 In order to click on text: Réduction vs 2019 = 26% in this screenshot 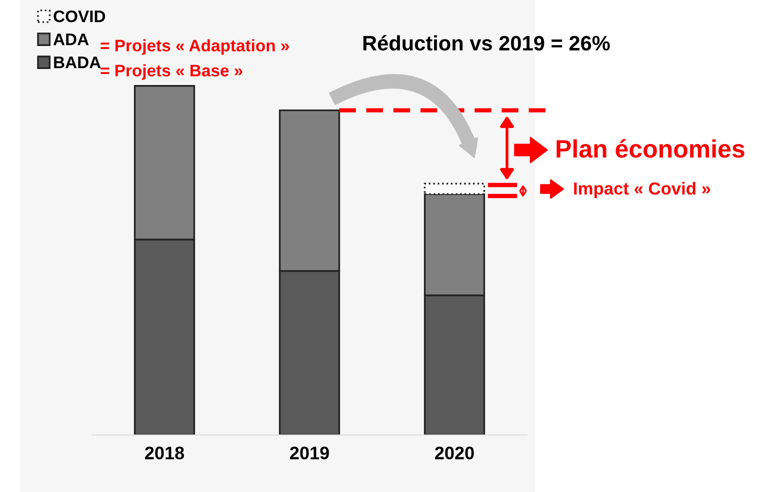, I will do `click(486, 43)`.